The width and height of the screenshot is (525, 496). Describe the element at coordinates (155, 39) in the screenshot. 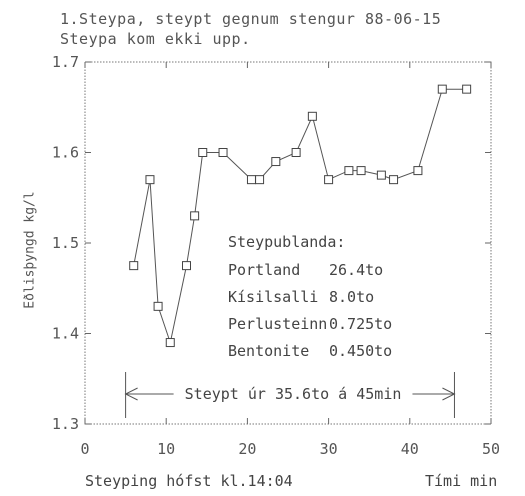

I see `chart-title-line-2: Steypa kom ekki upp.` at that location.